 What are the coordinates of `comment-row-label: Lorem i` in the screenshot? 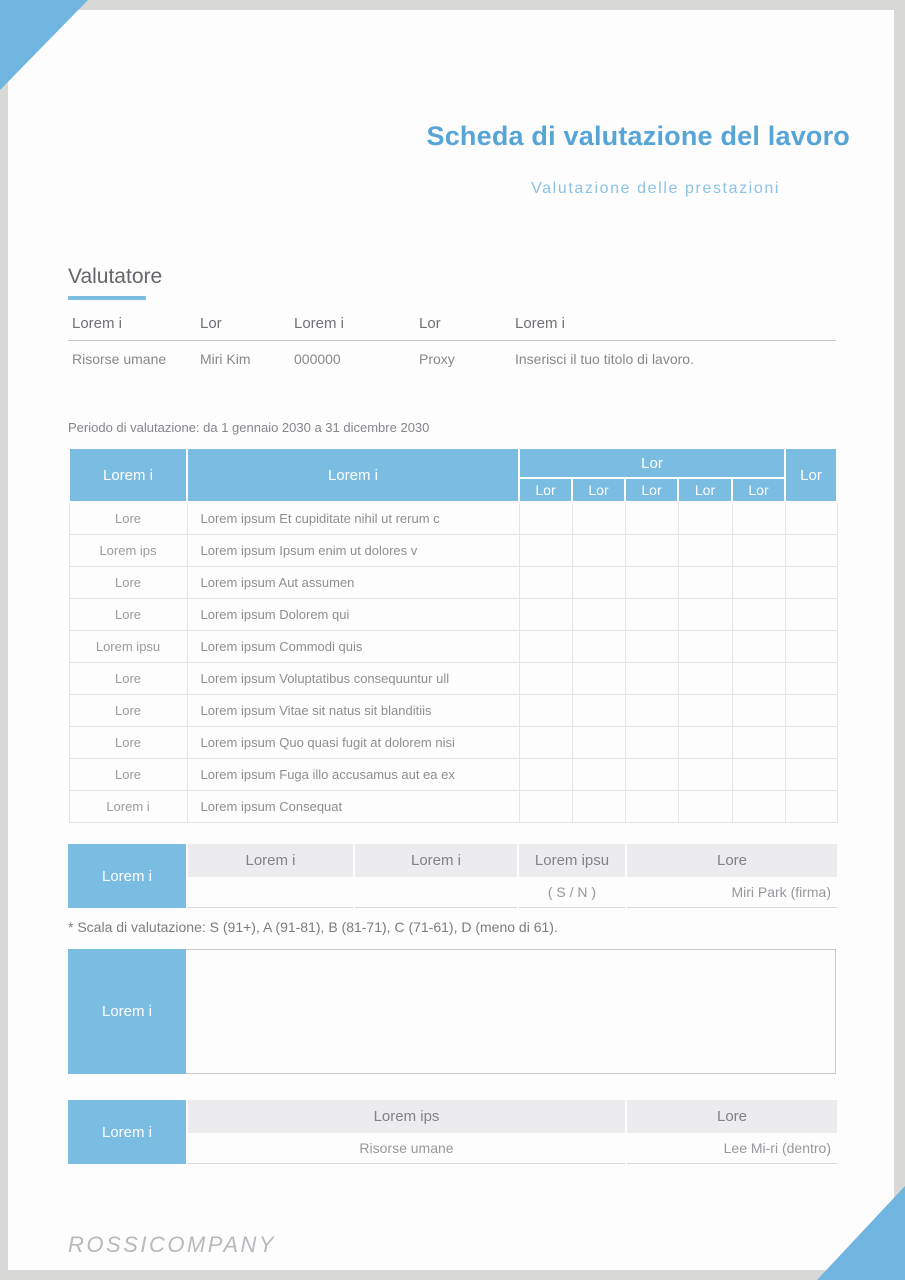 It's located at (127, 1011).